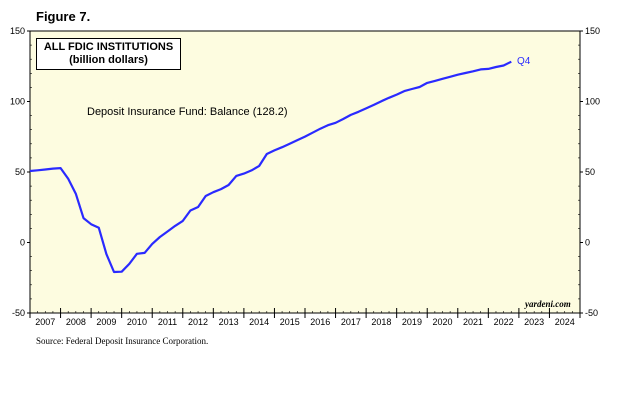 This screenshot has height=400, width=622. What do you see at coordinates (187, 112) in the screenshot?
I see `series-annotation: Deposit Insurance Fund: Balance (128.2)` at bounding box center [187, 112].